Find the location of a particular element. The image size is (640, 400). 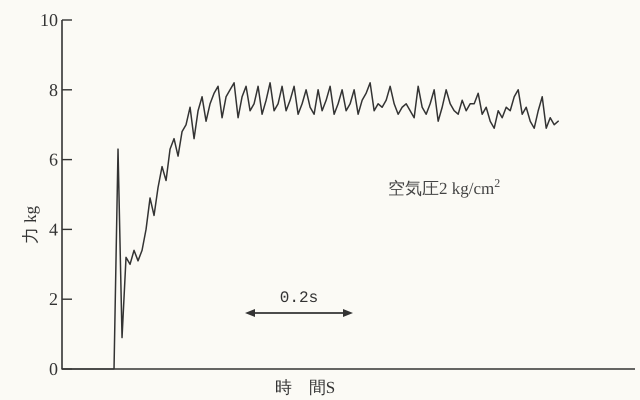

y-tick-label: 10 is located at coordinates (49, 20).